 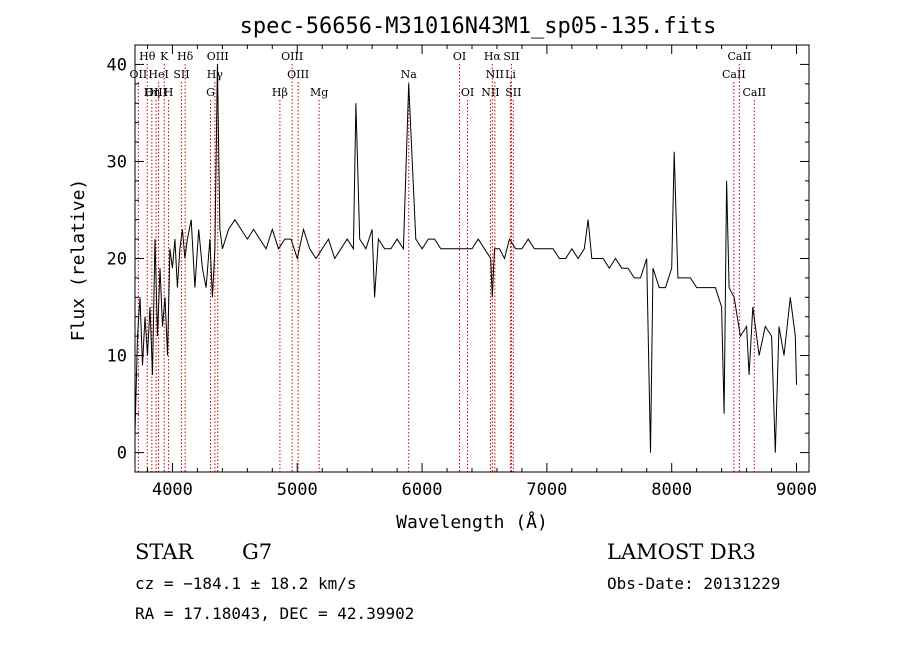 I want to click on line-marker-label-7: SII, so click(x=511, y=56).